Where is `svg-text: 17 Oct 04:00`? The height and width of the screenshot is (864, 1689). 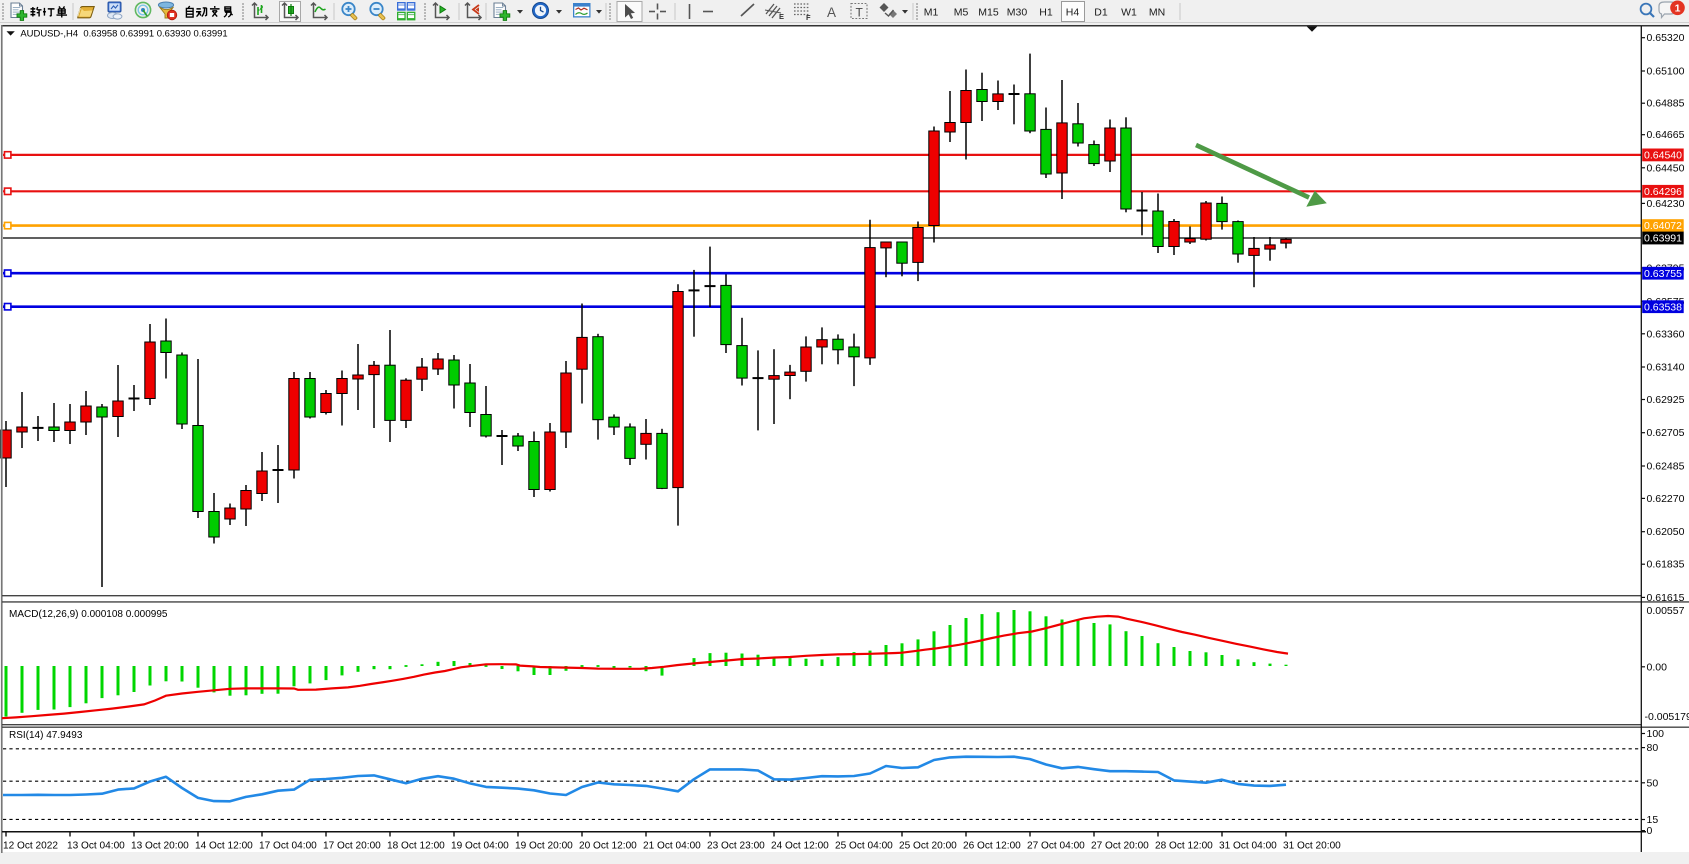
svg-text: 17 Oct 04:00 is located at coordinates (288, 846).